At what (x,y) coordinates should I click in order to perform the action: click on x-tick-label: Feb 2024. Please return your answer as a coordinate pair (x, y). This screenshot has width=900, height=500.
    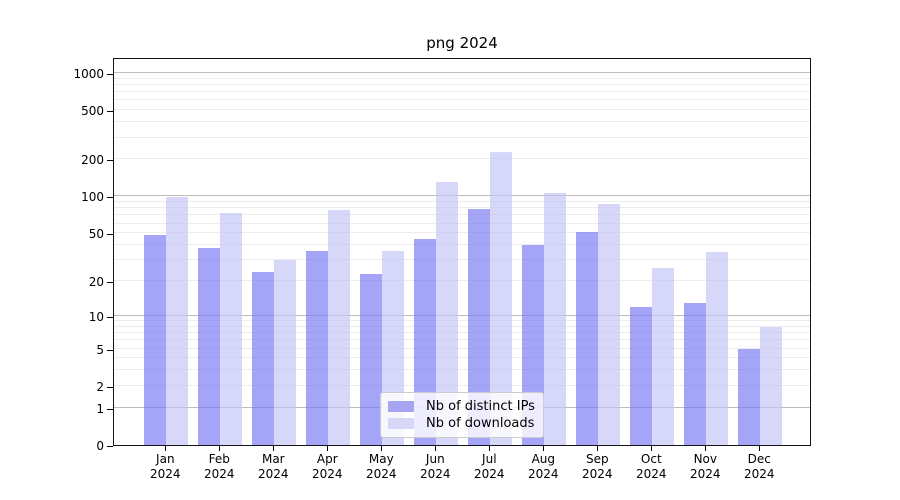
    Looking at the image, I should click on (219, 466).